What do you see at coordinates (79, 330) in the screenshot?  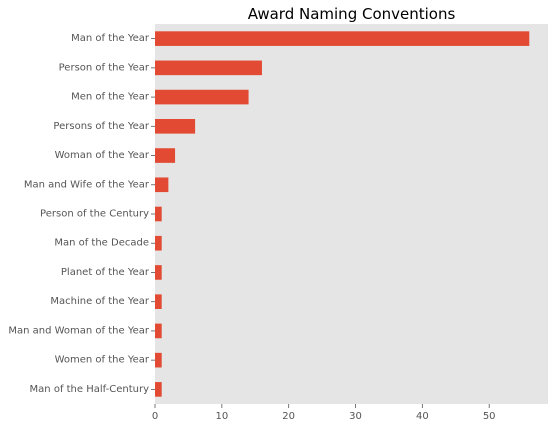 I see `category-label: Man and Woman of the Year` at bounding box center [79, 330].